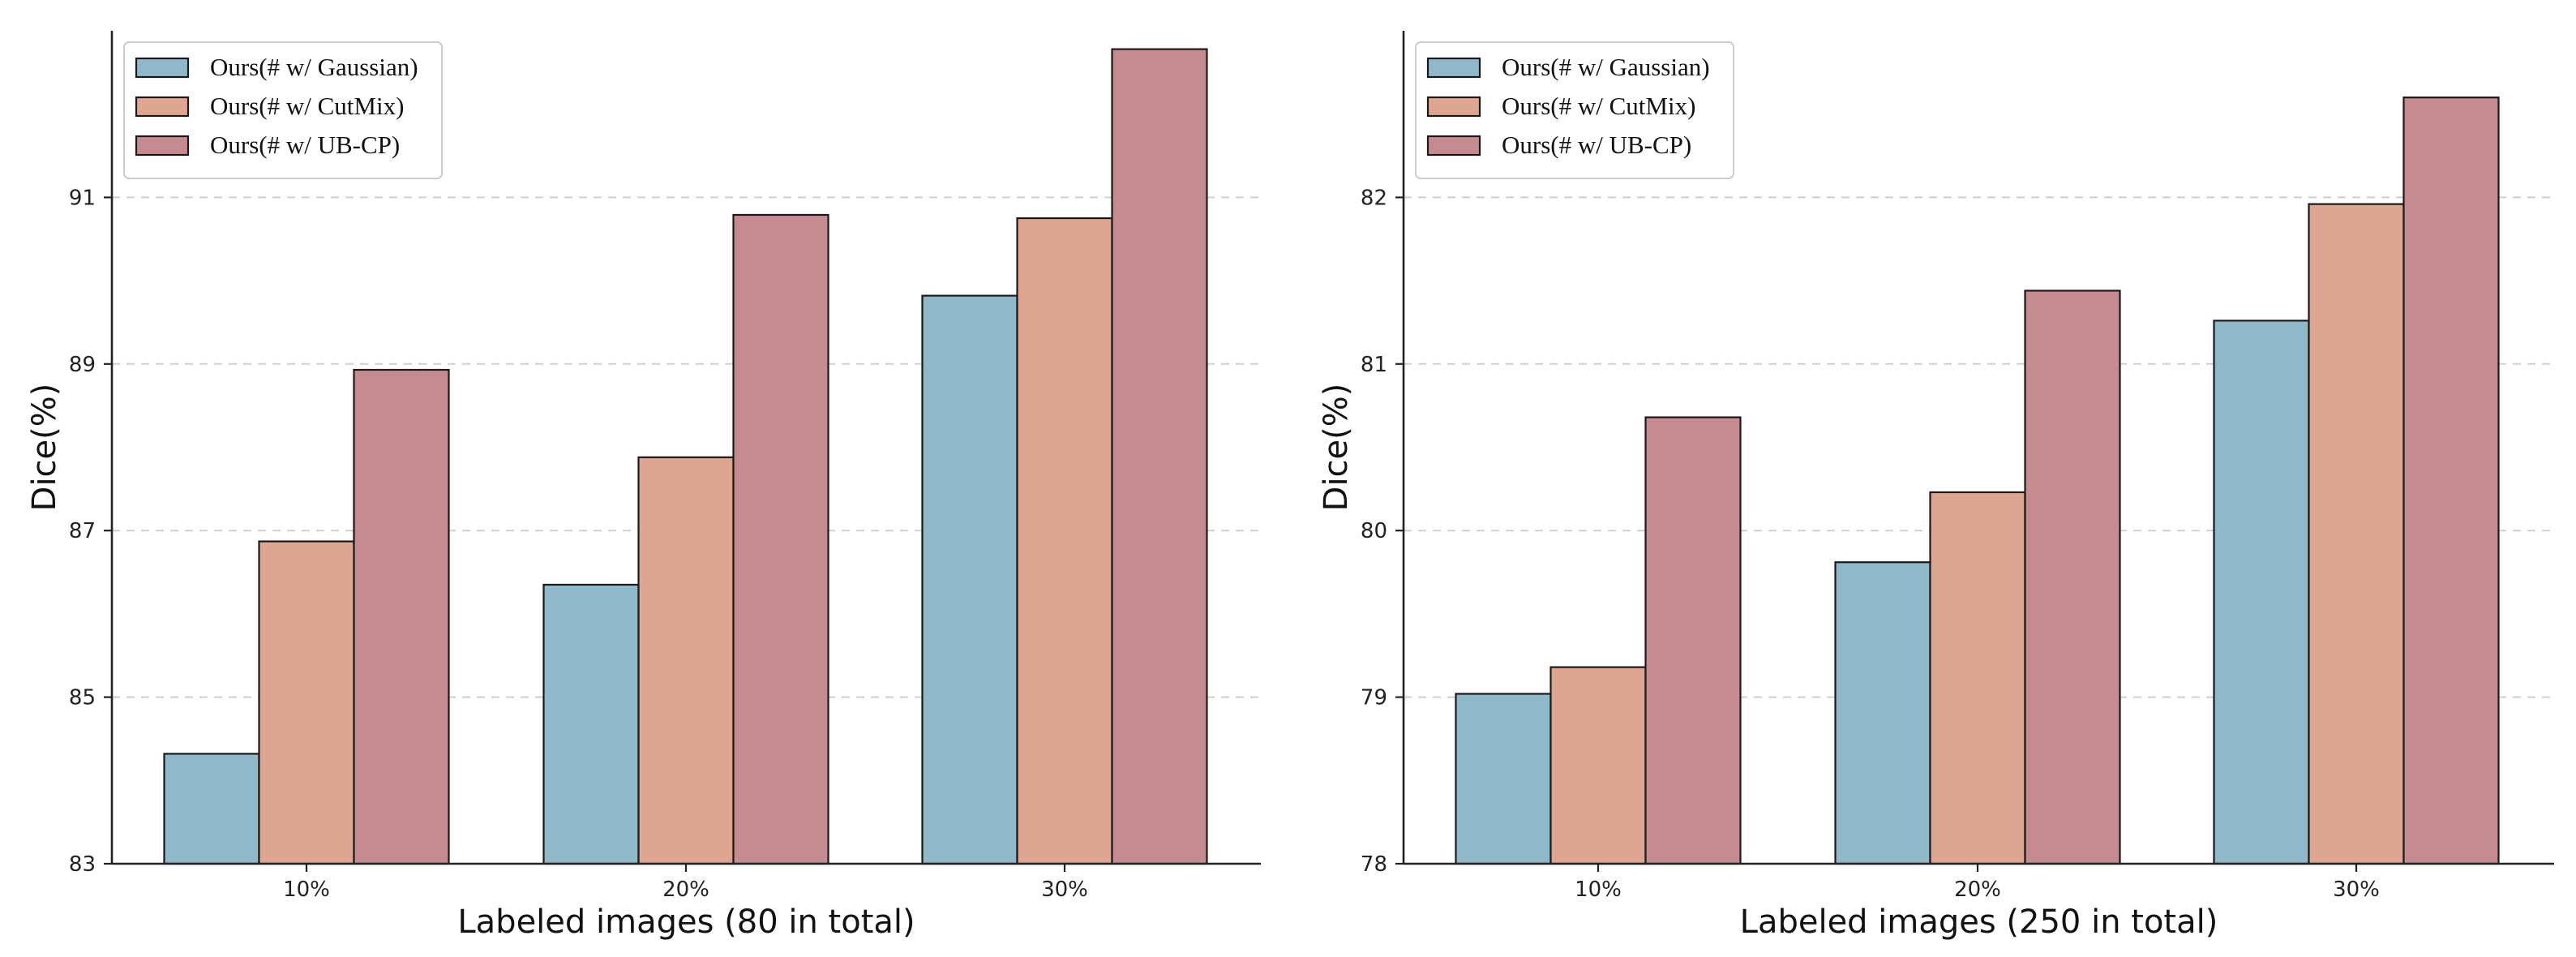 The height and width of the screenshot is (957, 2576). Describe the element at coordinates (1374, 531) in the screenshot. I see `y-tick-label: 80` at that location.